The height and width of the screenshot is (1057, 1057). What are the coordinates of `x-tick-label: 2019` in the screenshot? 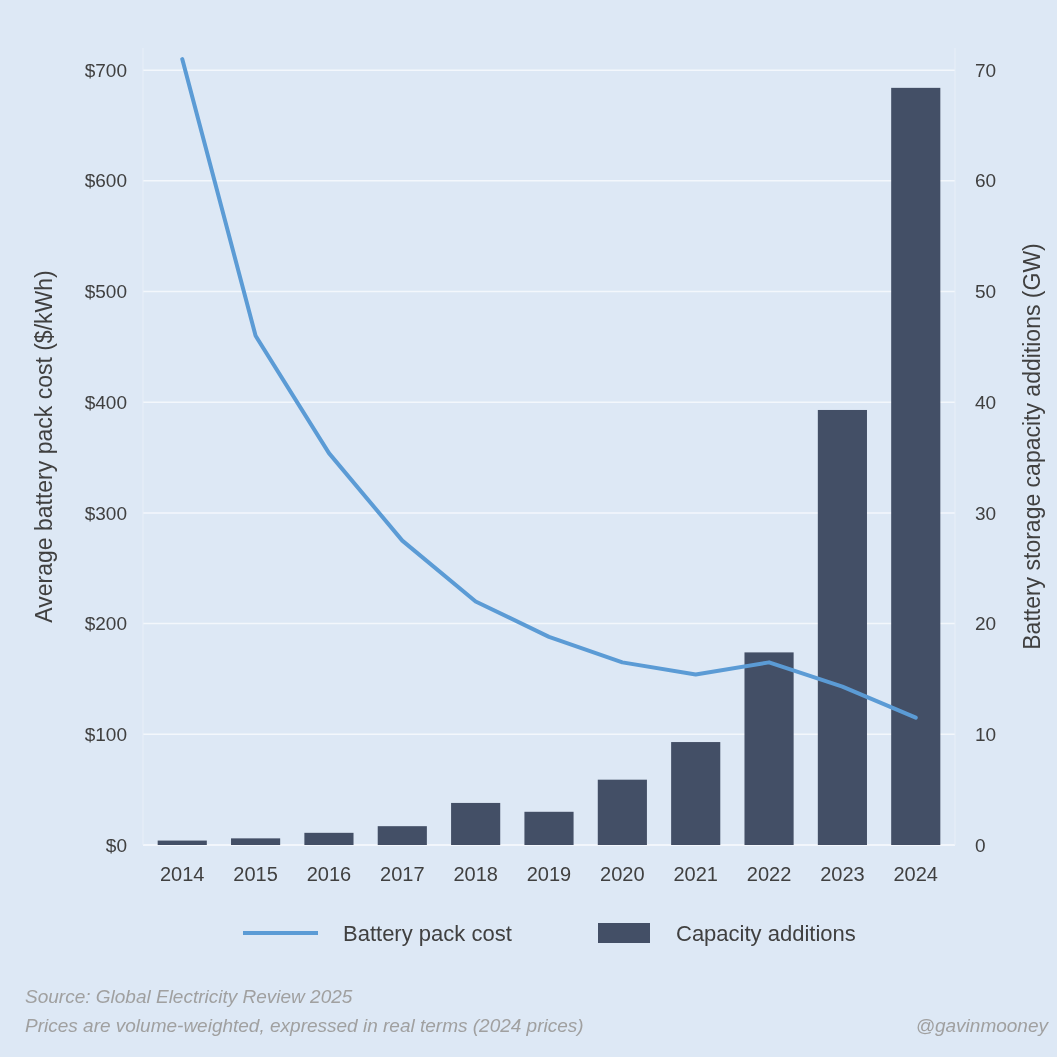 It's located at (549, 874).